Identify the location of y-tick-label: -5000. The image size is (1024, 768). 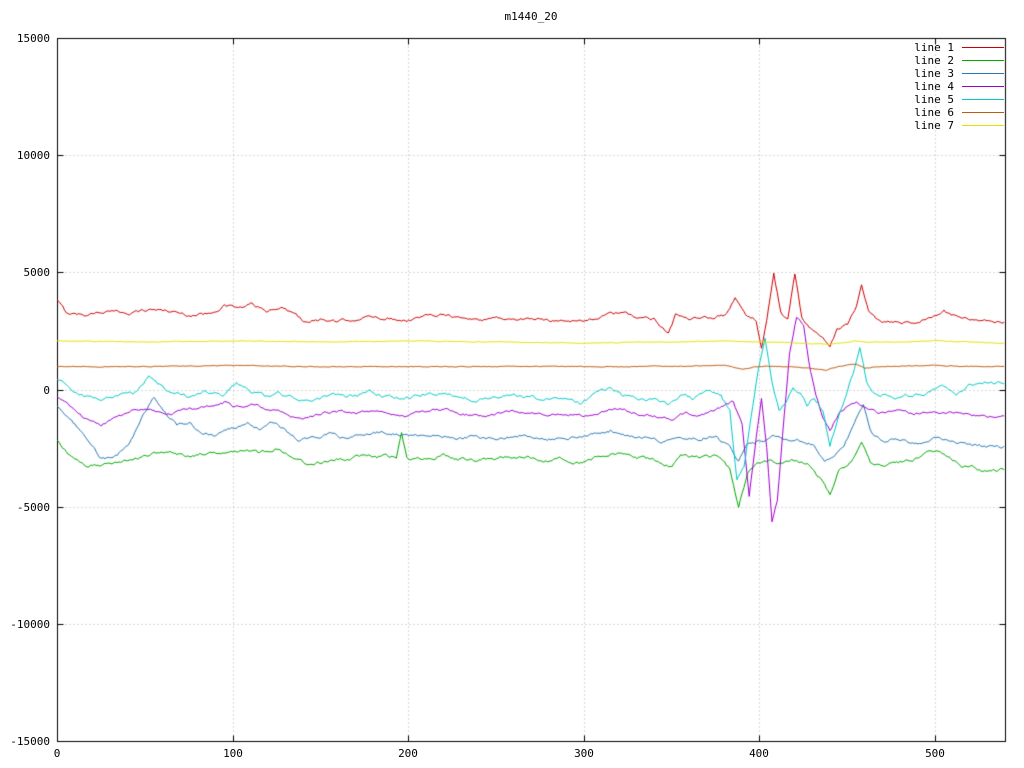
(33, 507).